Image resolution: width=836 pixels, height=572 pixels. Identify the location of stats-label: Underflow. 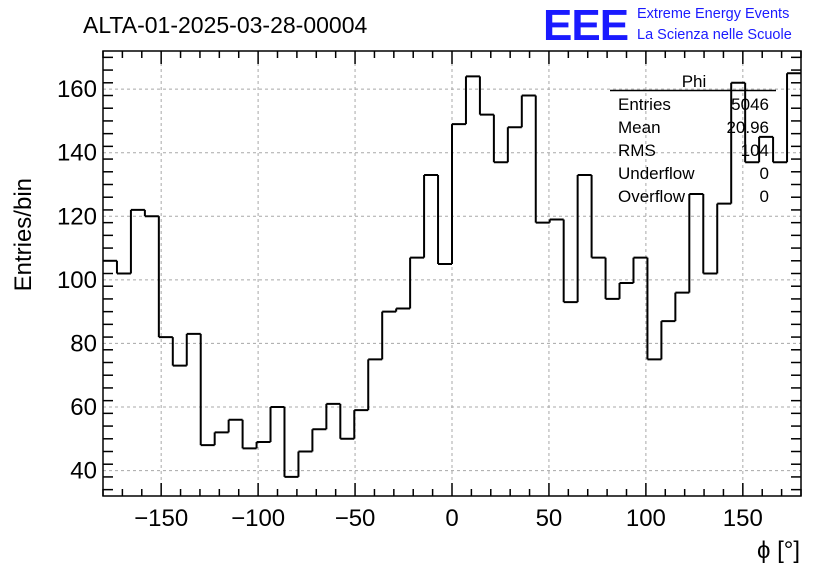
(656, 173).